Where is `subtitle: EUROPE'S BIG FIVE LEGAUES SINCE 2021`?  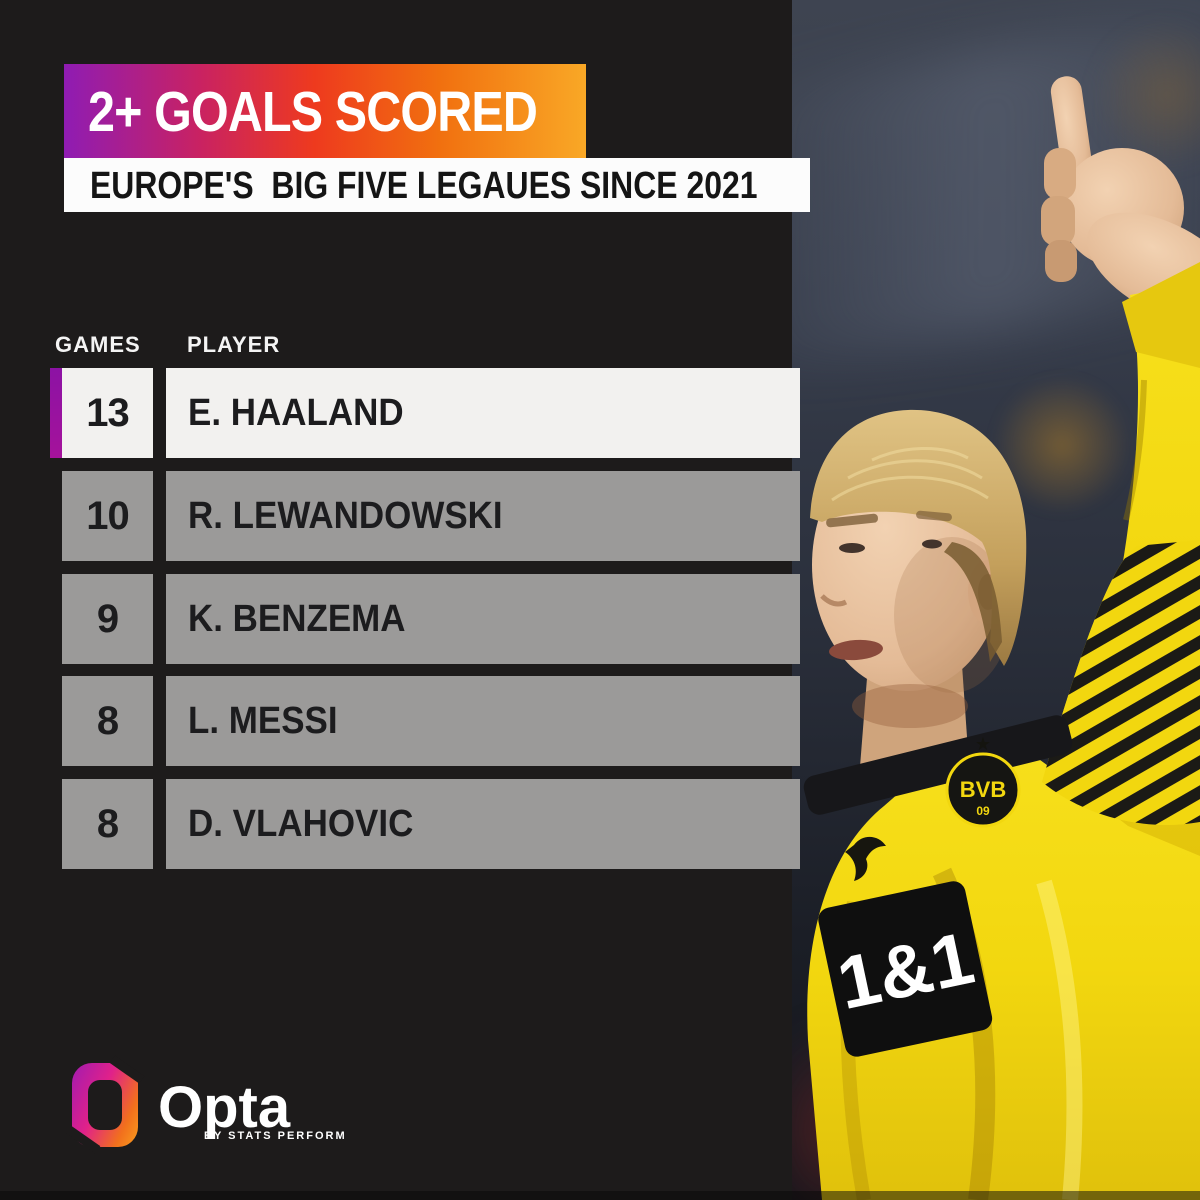 subtitle: EUROPE'S BIG FIVE LEGAUES SINCE 2021 is located at coordinates (424, 186).